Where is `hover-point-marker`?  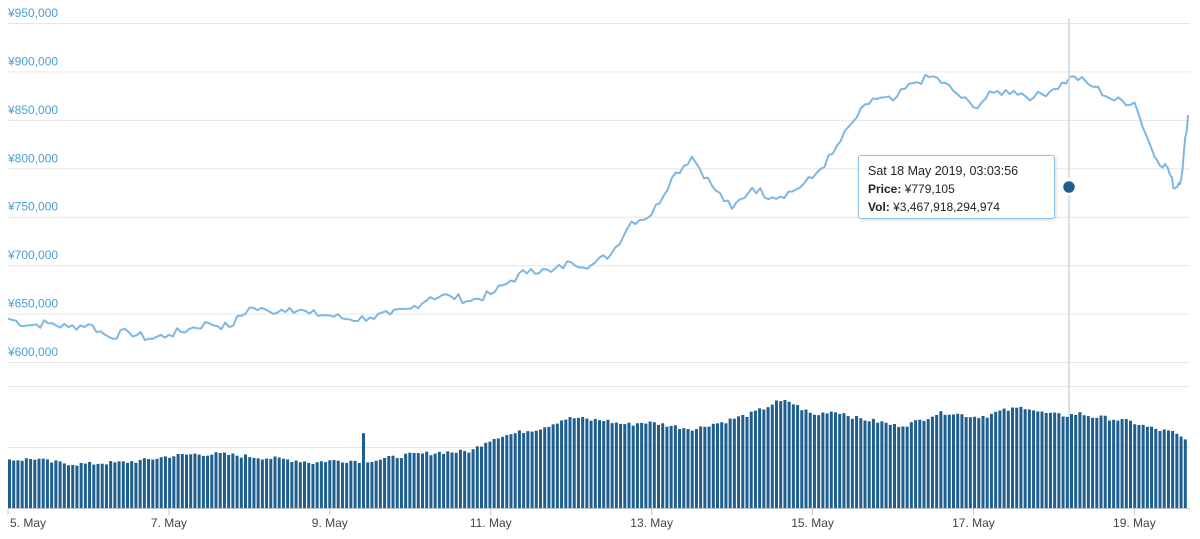 hover-point-marker is located at coordinates (1069, 187).